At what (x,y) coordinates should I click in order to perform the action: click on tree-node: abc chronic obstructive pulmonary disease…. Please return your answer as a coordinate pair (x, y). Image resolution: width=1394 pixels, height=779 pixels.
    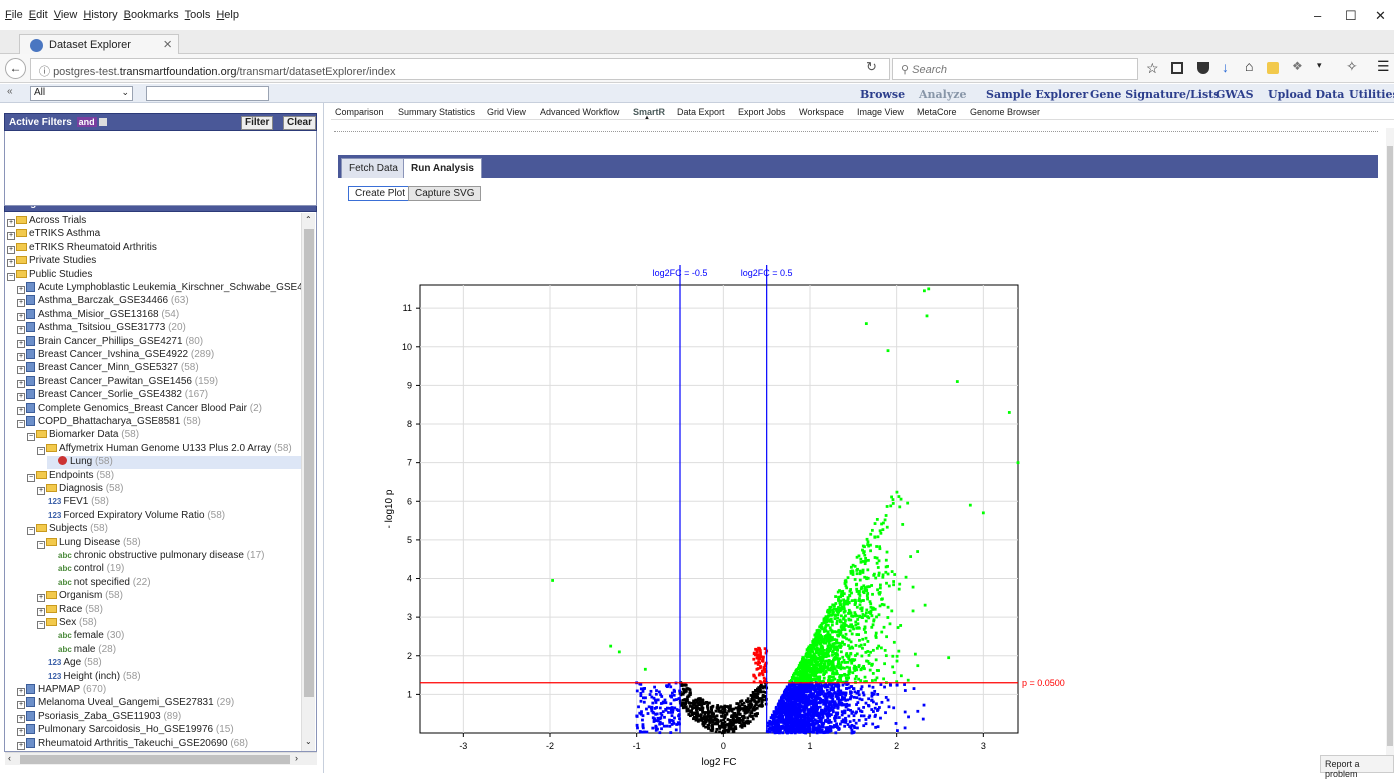
    Looking at the image, I should click on (175, 556).